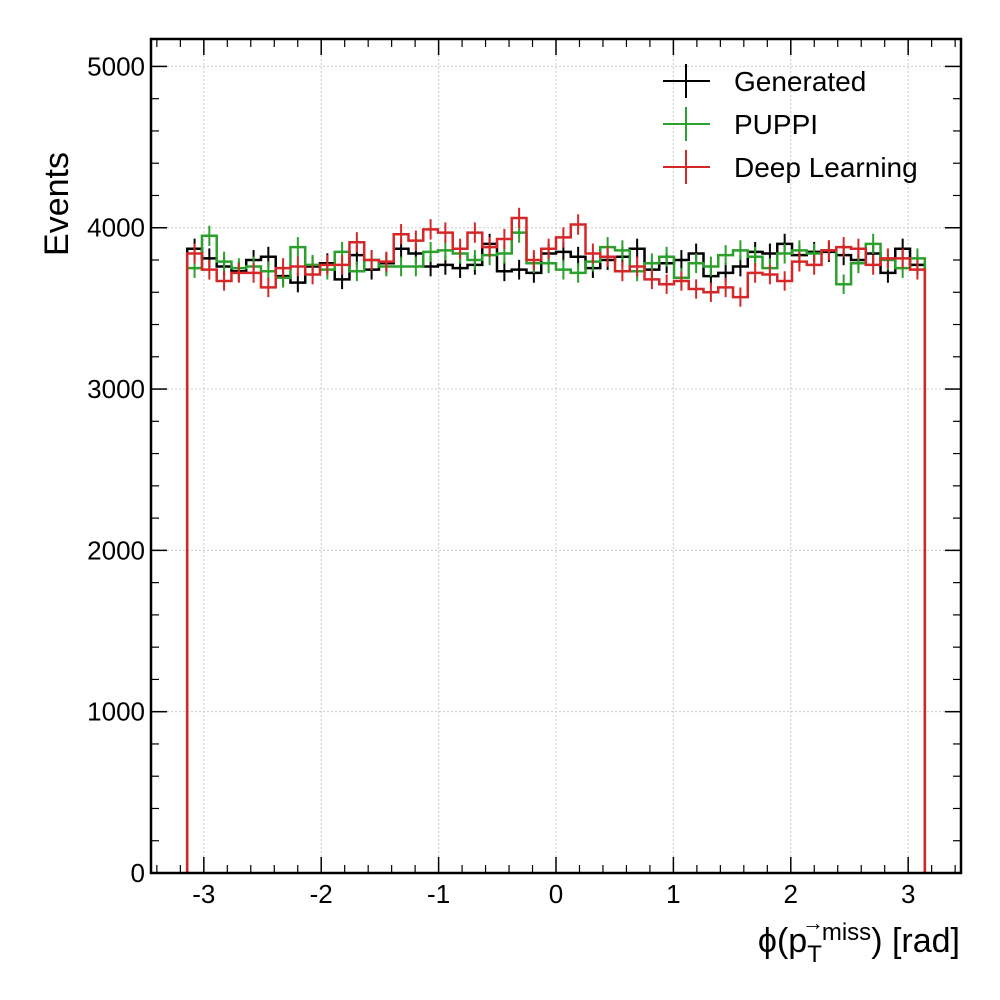 The height and width of the screenshot is (1000, 1000). What do you see at coordinates (138, 873) in the screenshot?
I see `y-tick-label: 0` at bounding box center [138, 873].